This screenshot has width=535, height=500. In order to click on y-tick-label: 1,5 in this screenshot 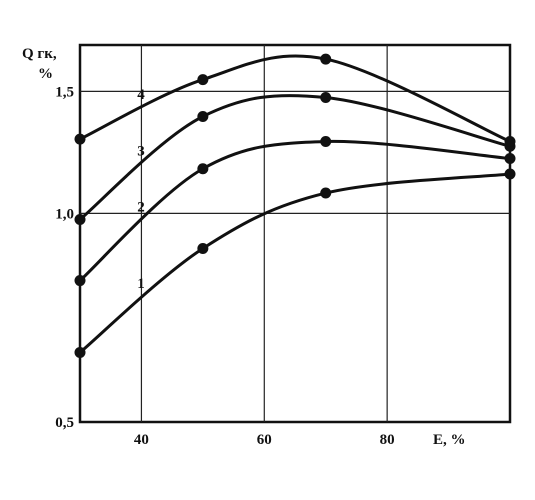, I will do `click(64, 92)`.